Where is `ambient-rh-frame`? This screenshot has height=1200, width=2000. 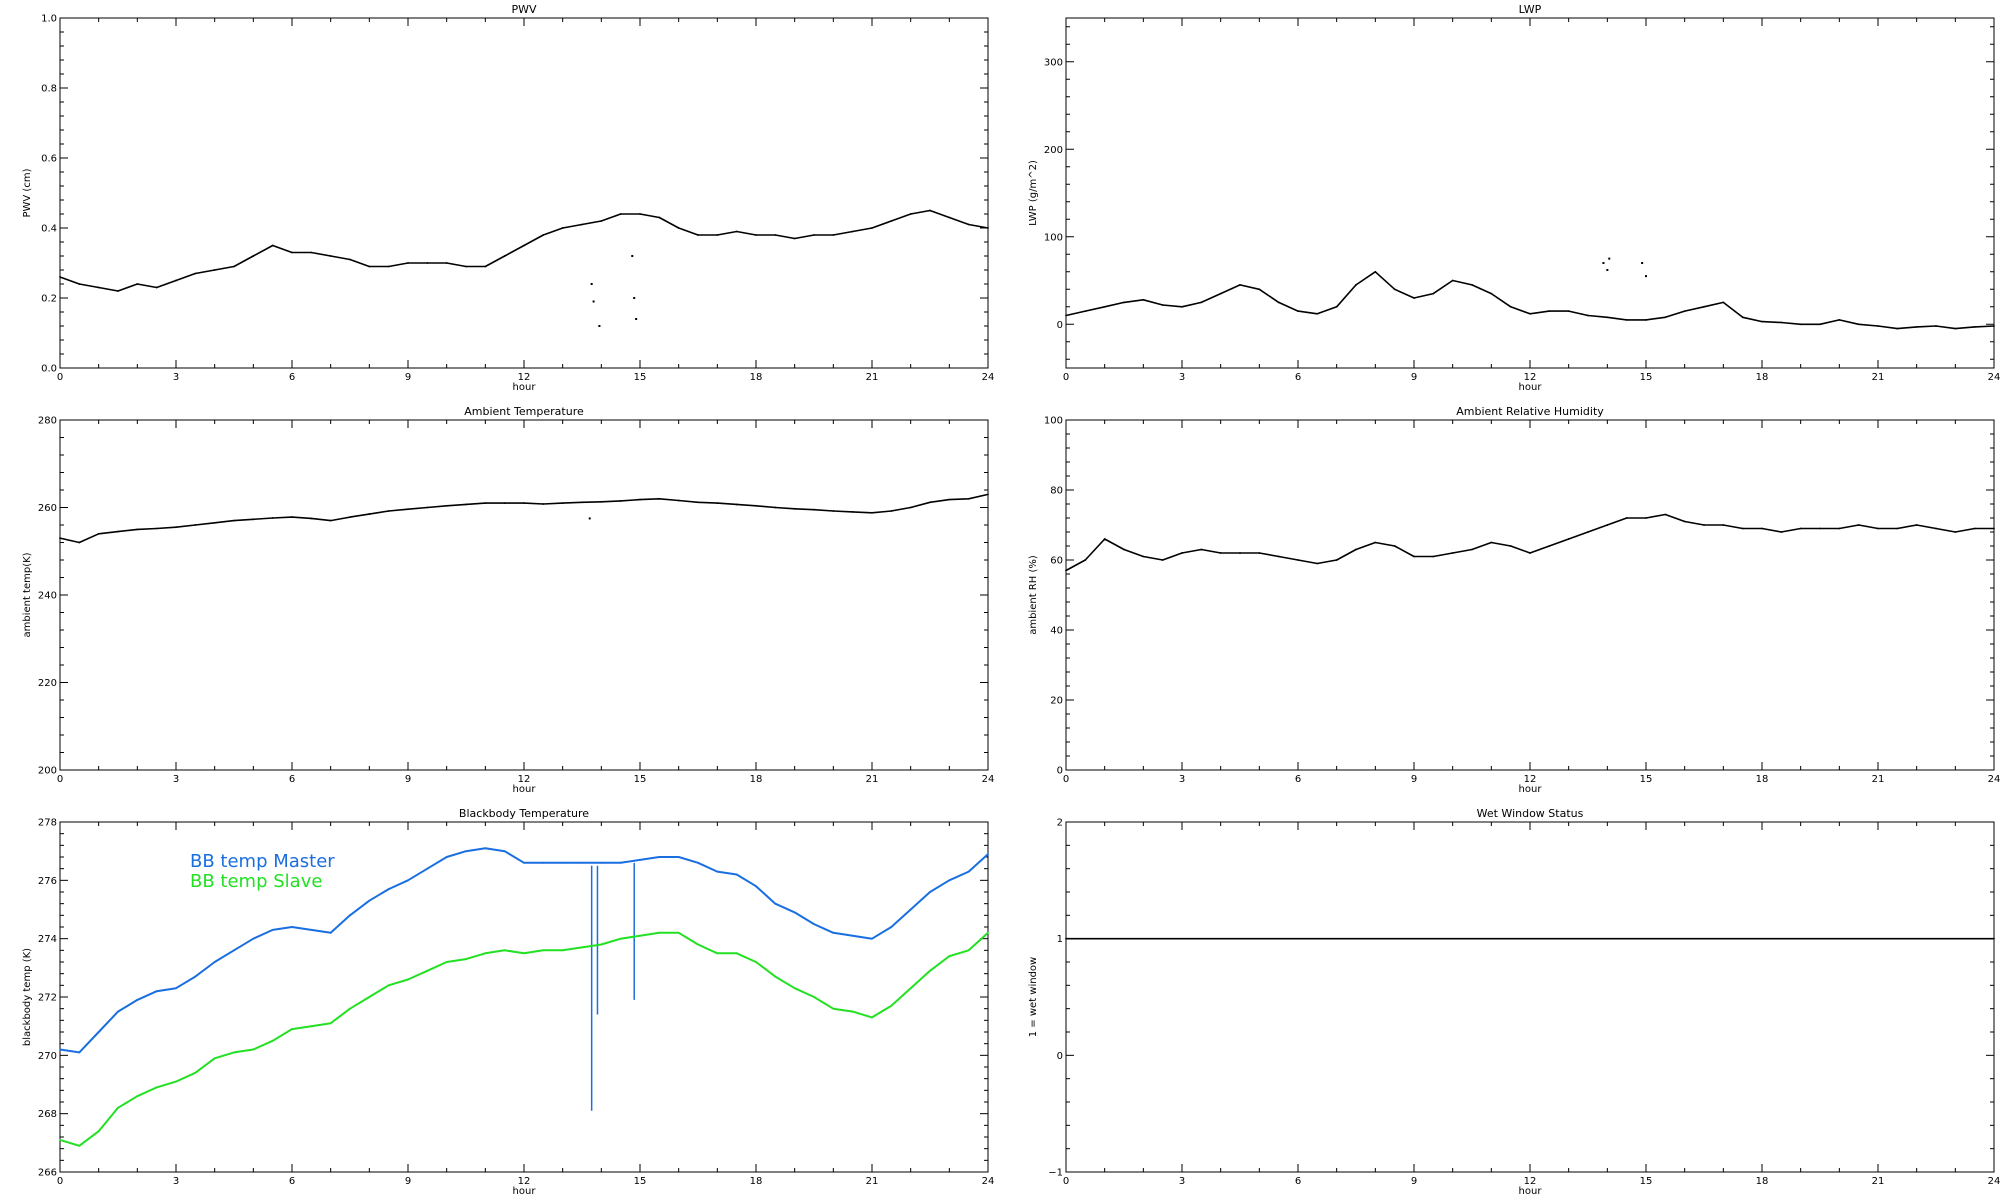 ambient-rh-frame is located at coordinates (1530, 595).